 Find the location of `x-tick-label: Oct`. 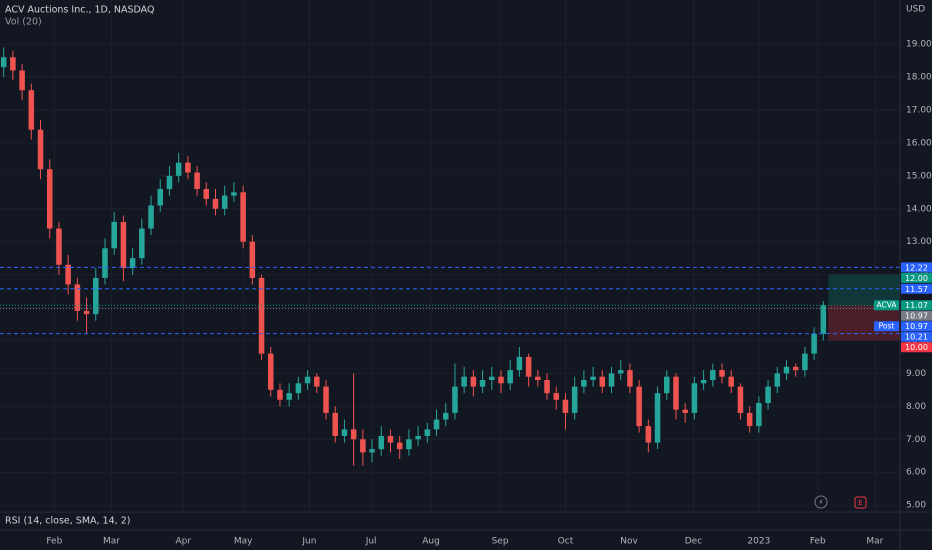

x-tick-label: Oct is located at coordinates (566, 542).